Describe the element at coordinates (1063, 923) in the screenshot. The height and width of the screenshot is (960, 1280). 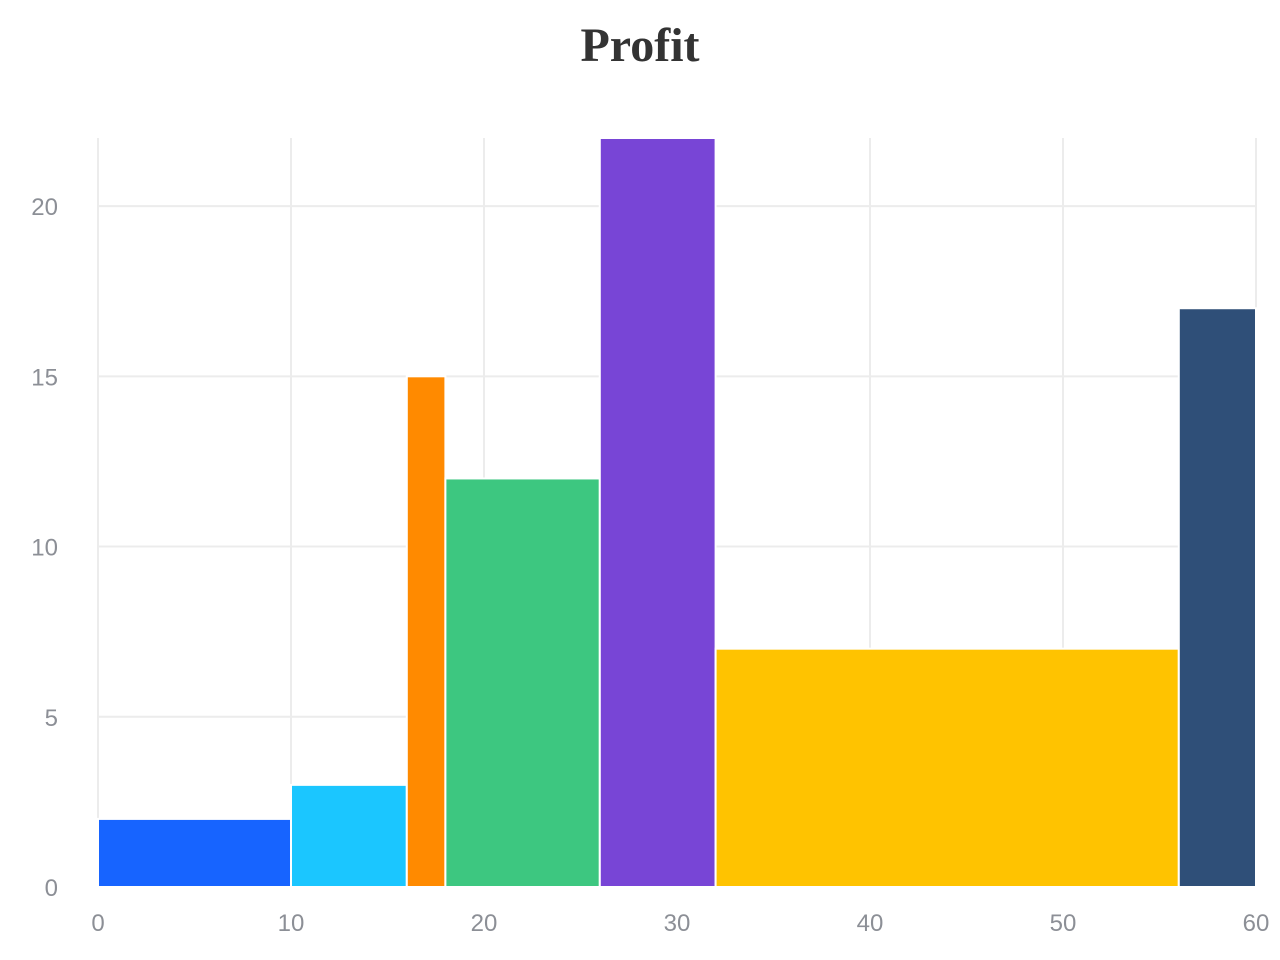
I see `x-tick-label: 50` at that location.